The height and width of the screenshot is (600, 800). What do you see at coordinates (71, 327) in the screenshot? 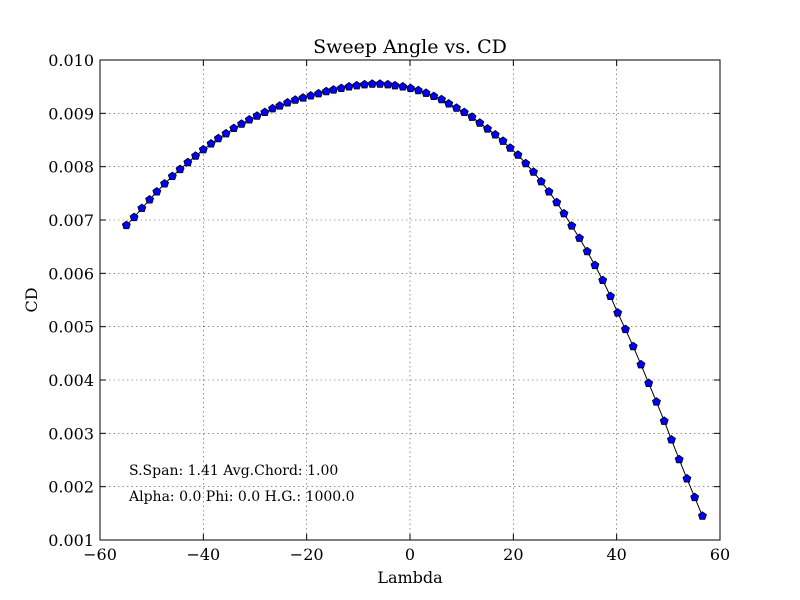
I see `y-tick-label: 0.005` at bounding box center [71, 327].